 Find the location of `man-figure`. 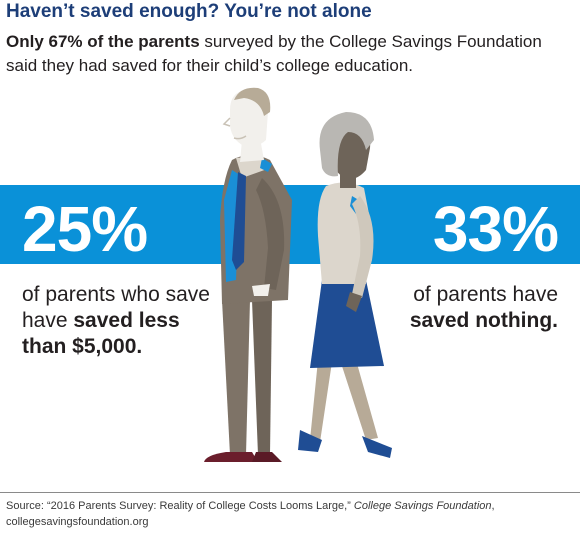

man-figure is located at coordinates (248, 274).